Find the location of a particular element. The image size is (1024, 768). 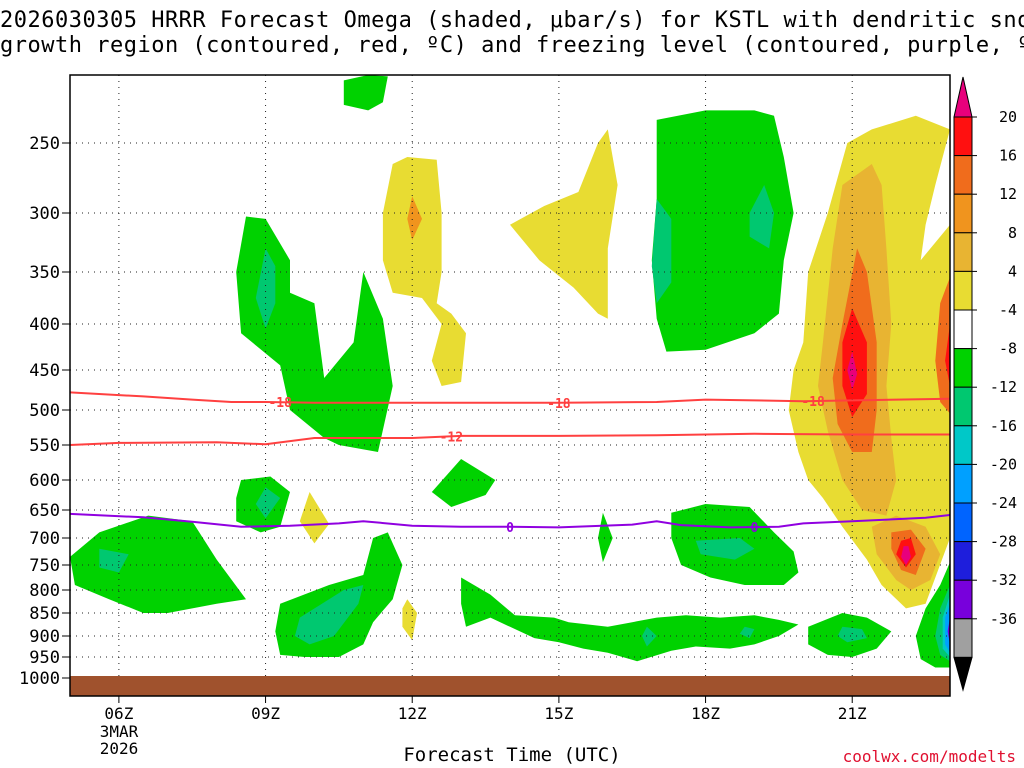

x-axis-label: Forecast Time (UTC) is located at coordinates (512, 755).